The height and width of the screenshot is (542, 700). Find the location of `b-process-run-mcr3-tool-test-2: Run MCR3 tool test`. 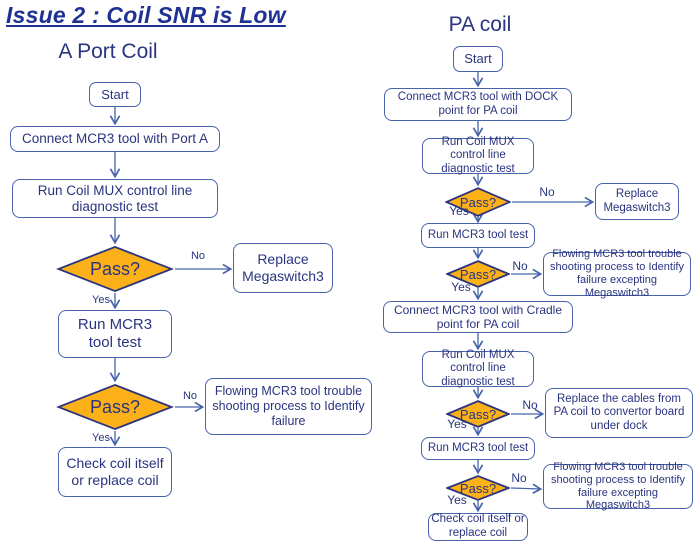

b-process-run-mcr3-tool-test-2: Run MCR3 tool test is located at coordinates (478, 448).